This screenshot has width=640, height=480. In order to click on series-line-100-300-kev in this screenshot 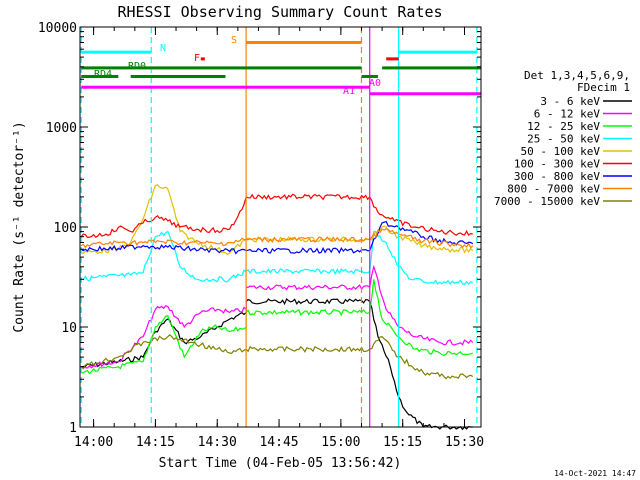, I will do `click(276, 216)`.